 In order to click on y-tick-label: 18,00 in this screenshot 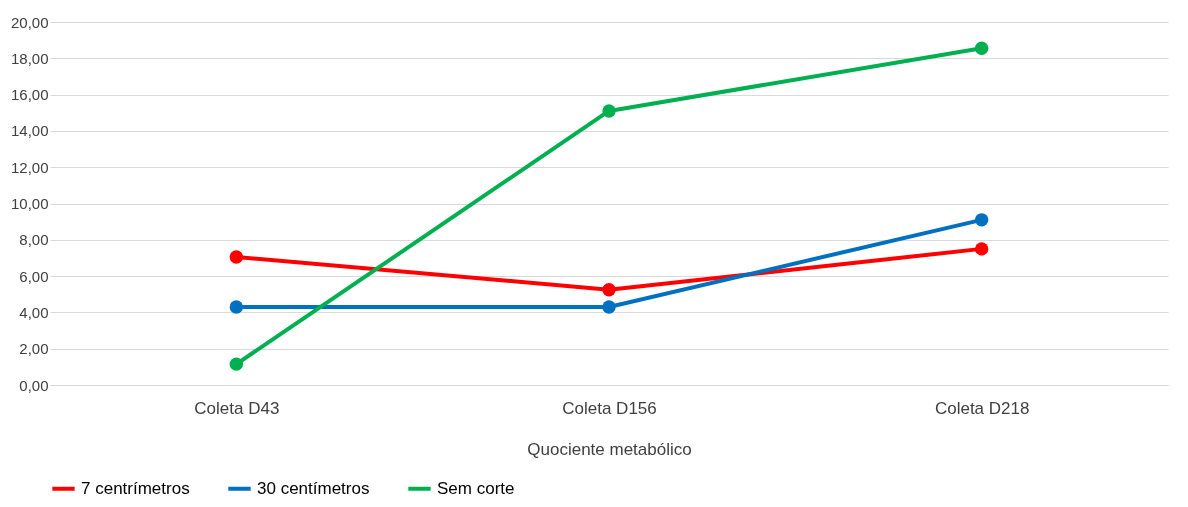, I will do `click(29, 58)`.